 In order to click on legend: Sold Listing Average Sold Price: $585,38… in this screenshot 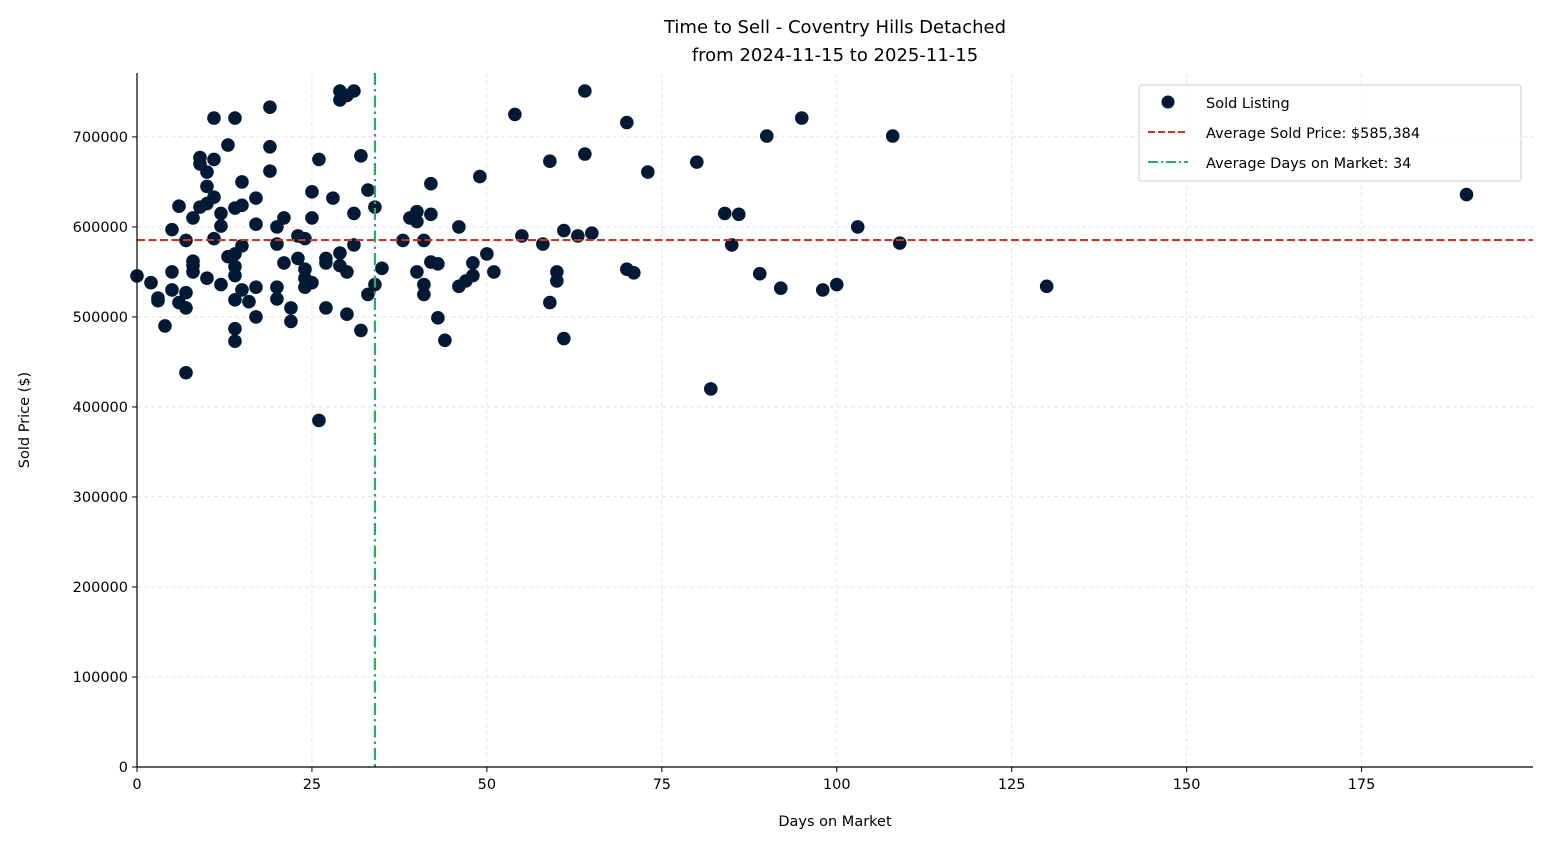, I will do `click(1330, 133)`.